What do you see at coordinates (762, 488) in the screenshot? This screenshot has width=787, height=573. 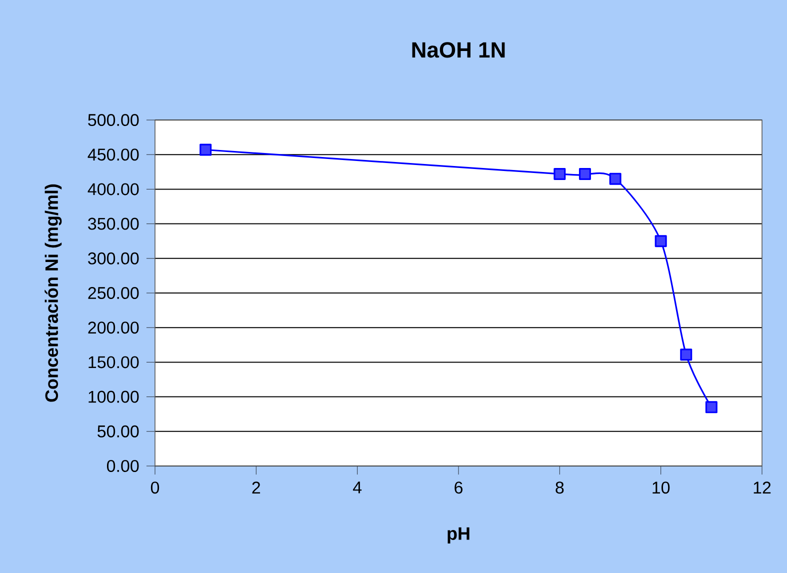 I see `x-tick-label: 12` at bounding box center [762, 488].